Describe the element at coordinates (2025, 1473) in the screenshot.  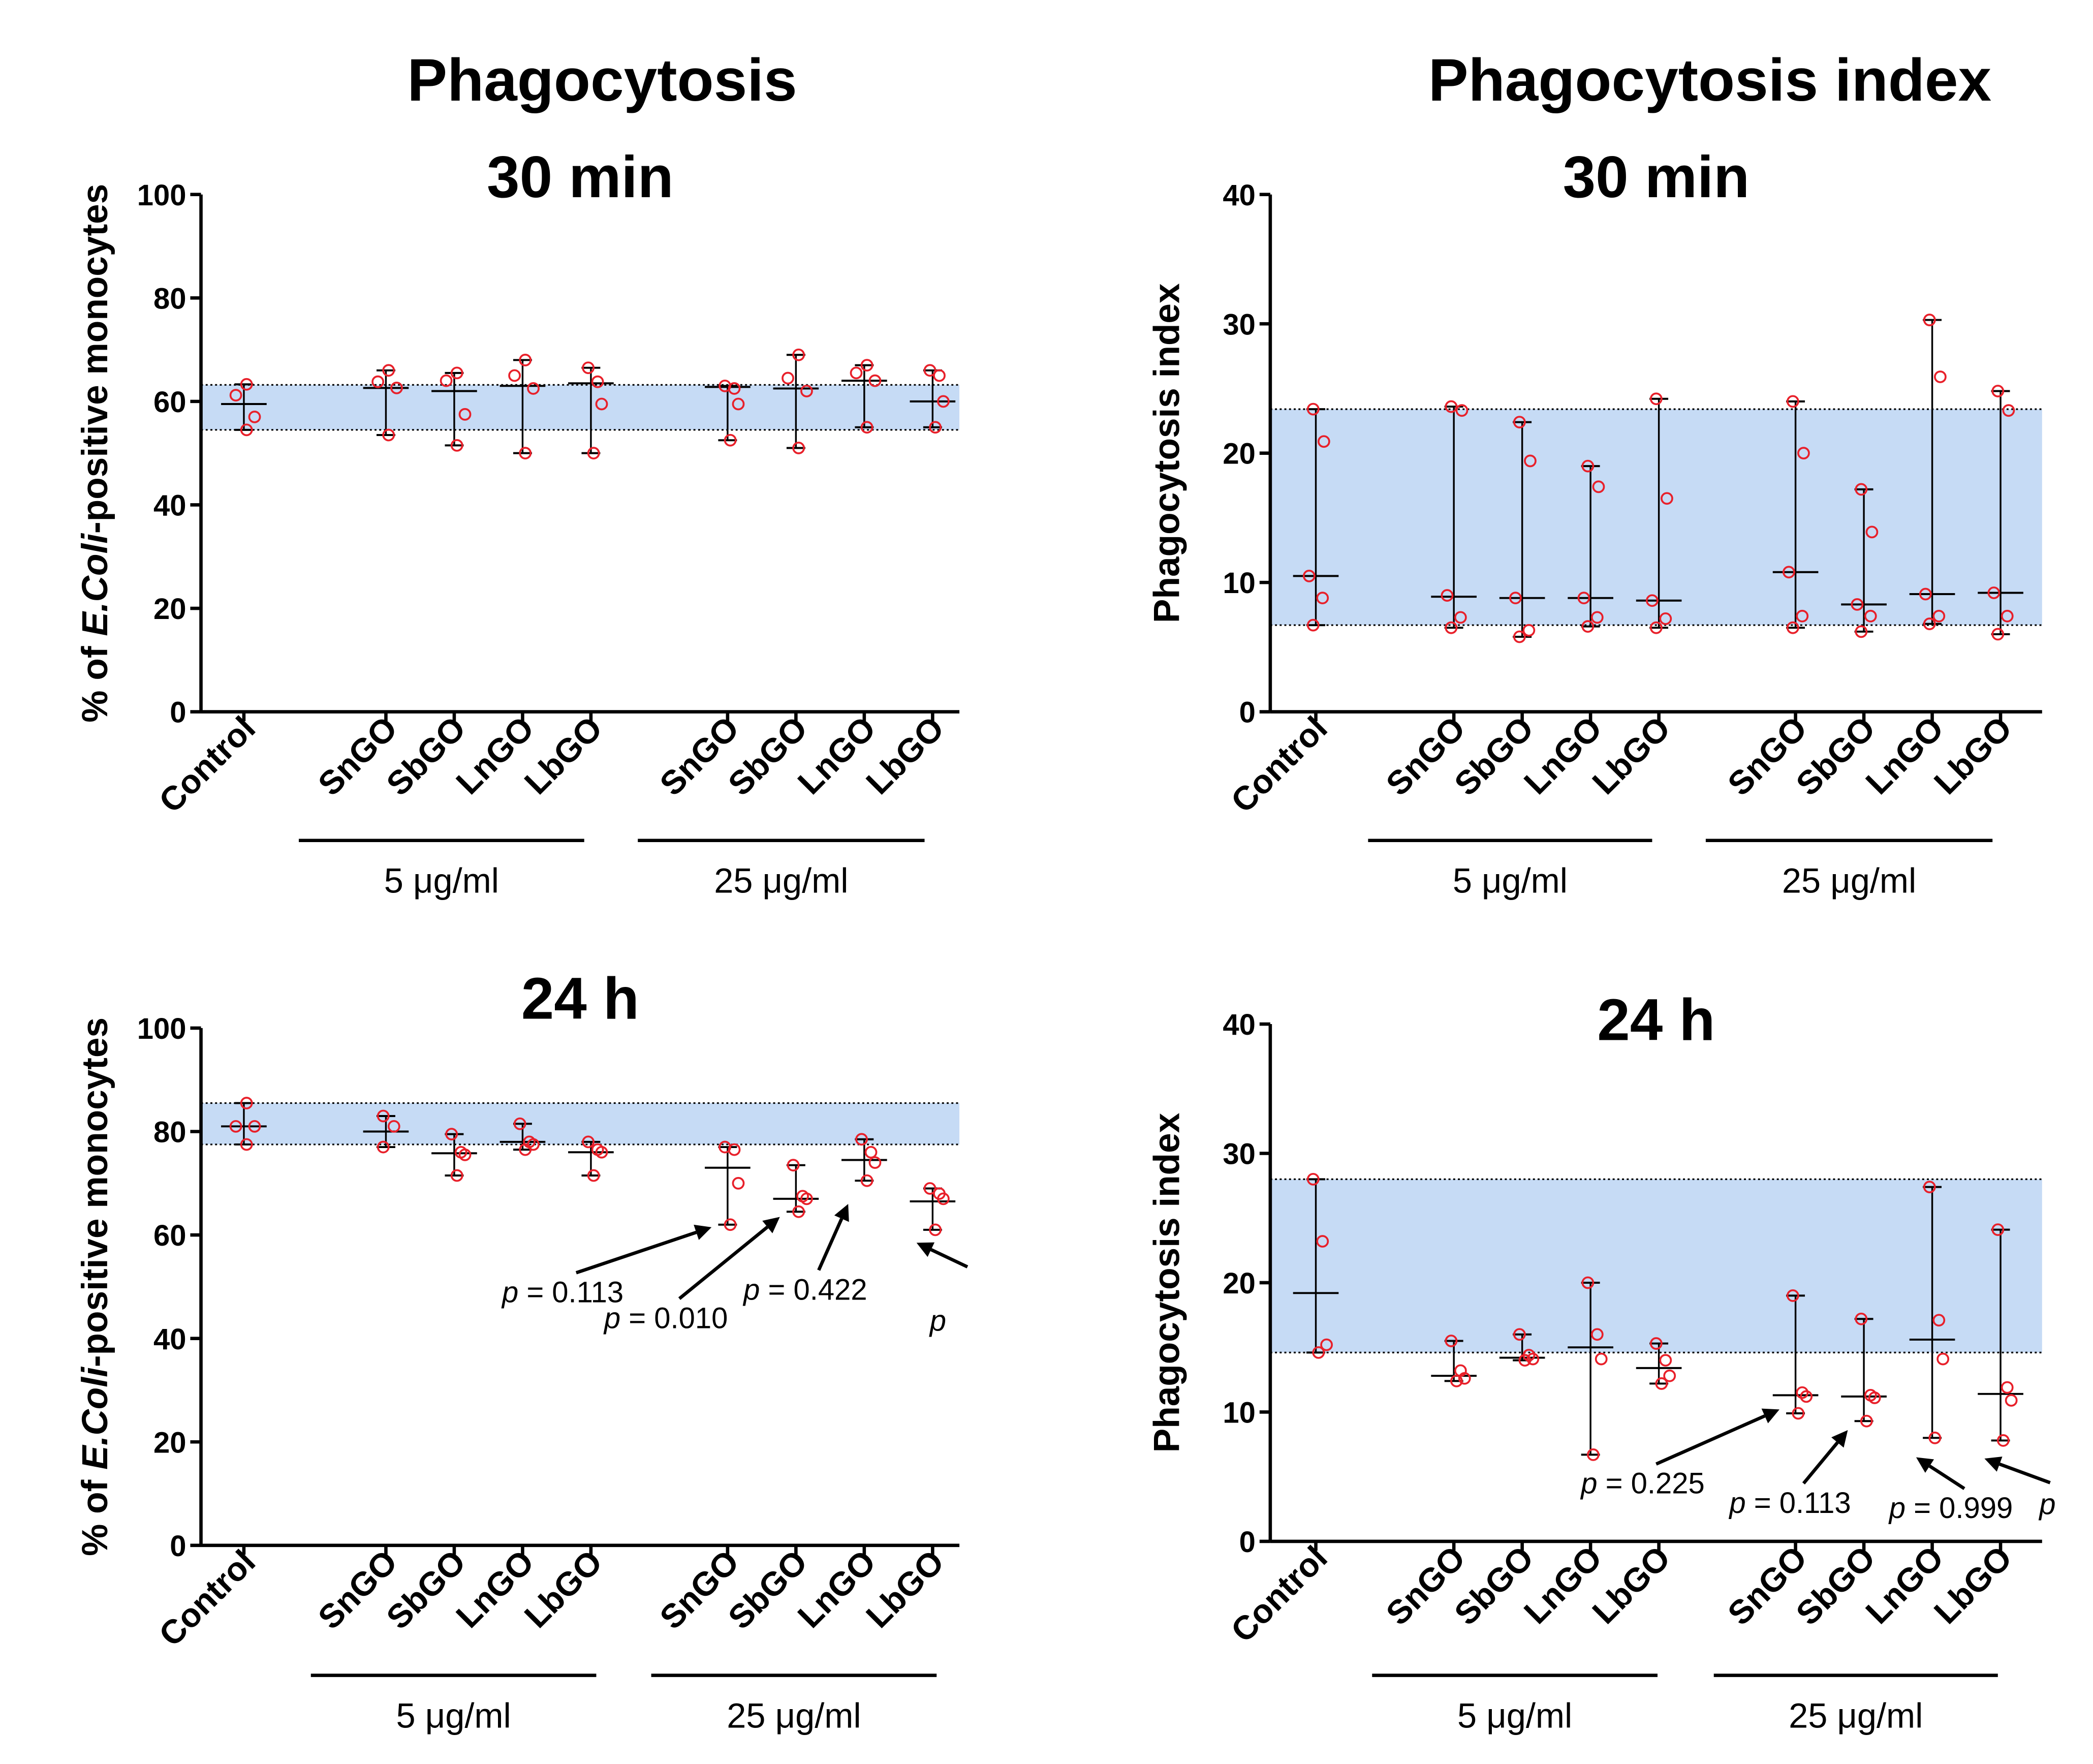
I see `arrow-shaft` at that location.